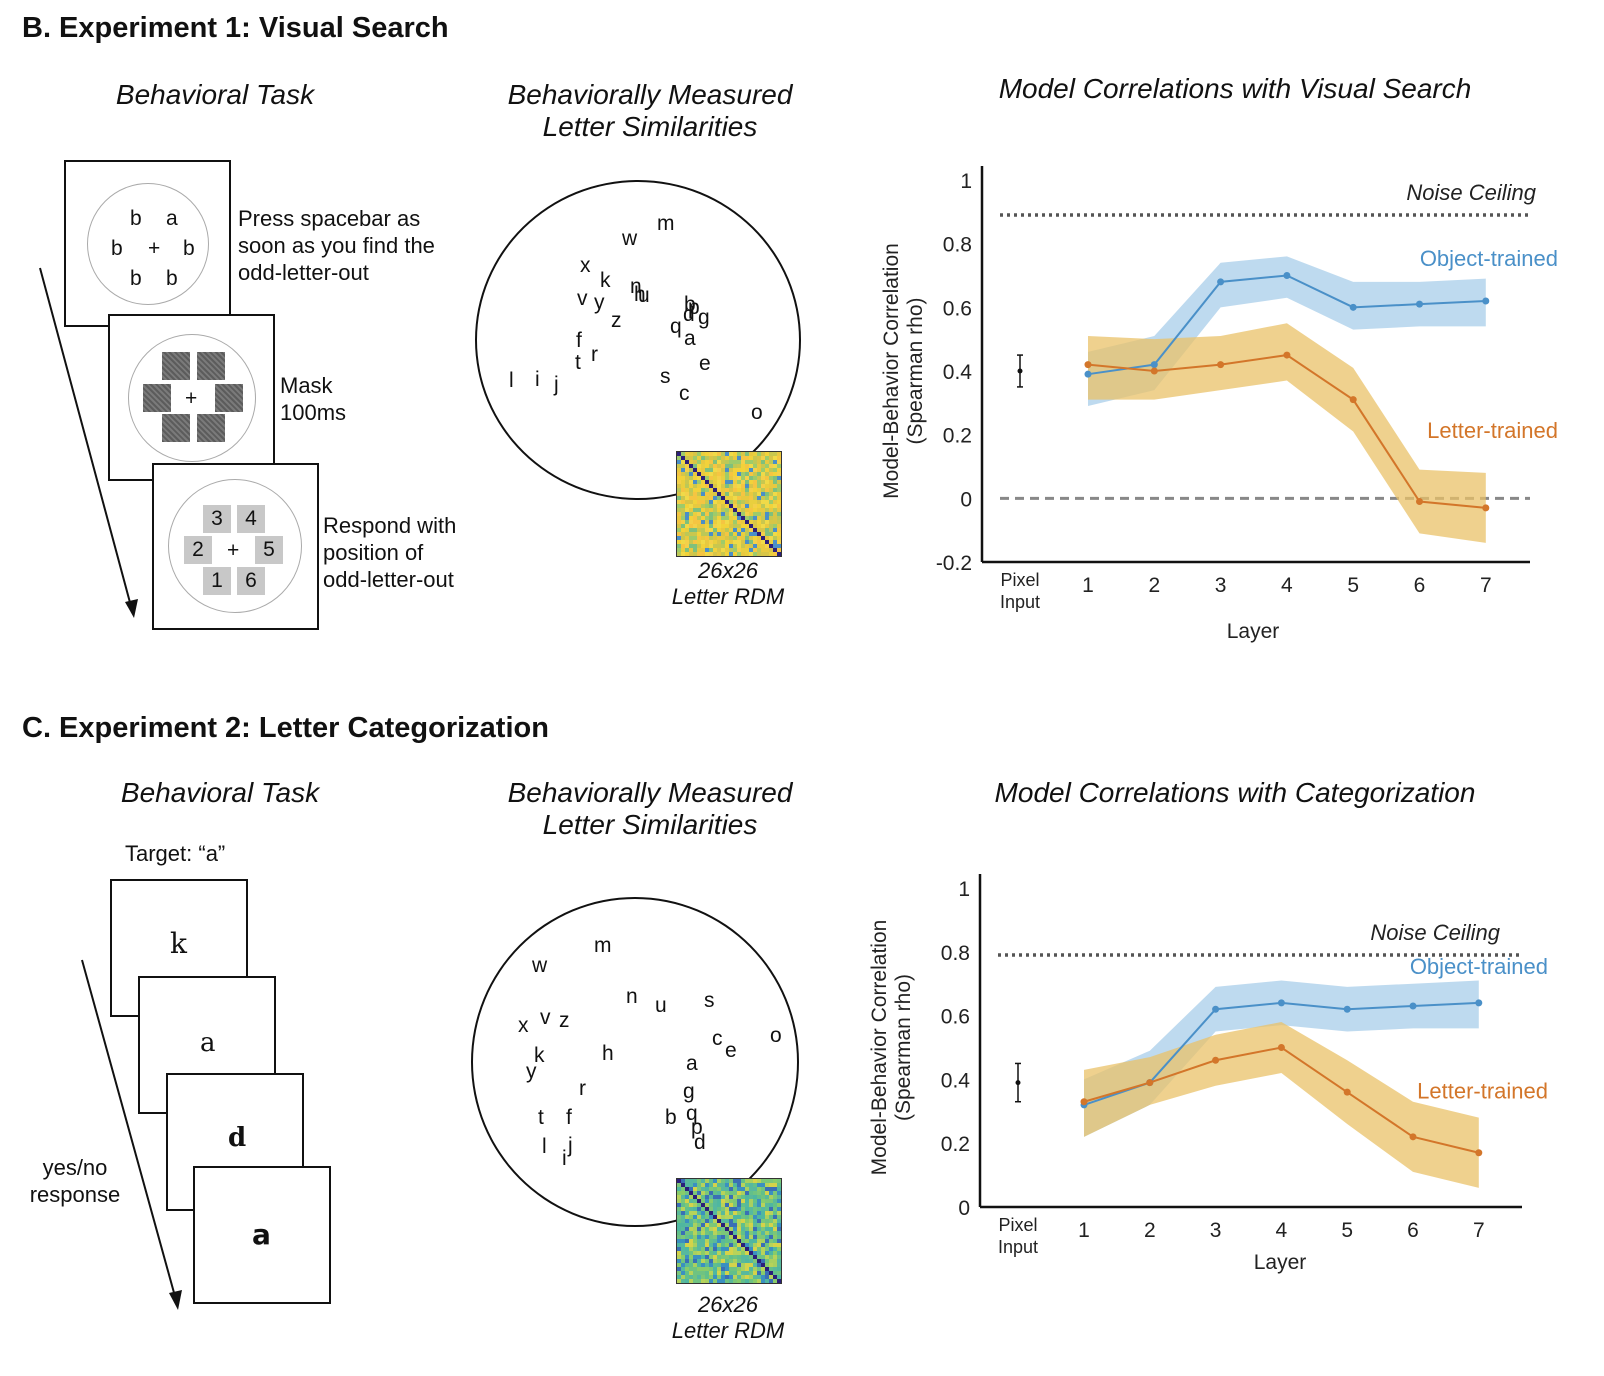 This screenshot has width=1604, height=1376. I want to click on letter-point: h, so click(640, 294).